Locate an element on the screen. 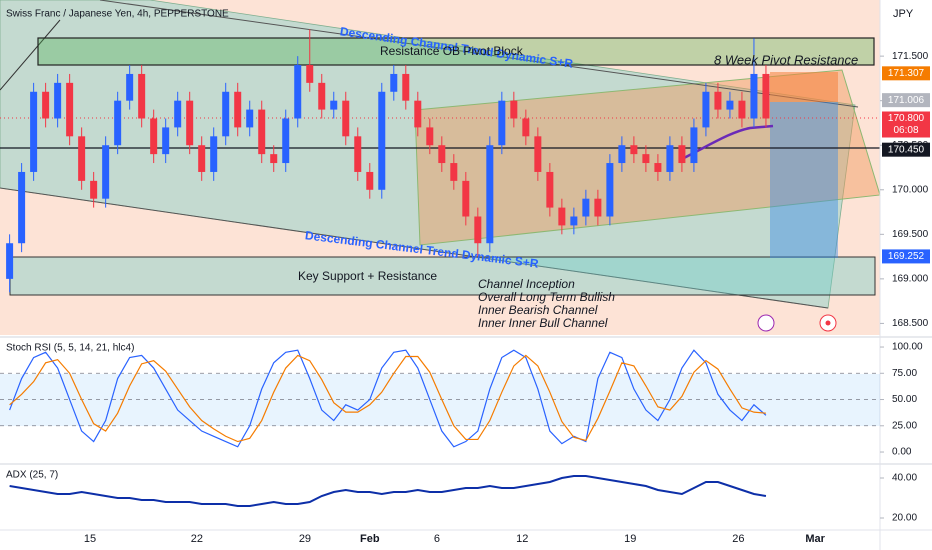 Image resolution: width=932 pixels, height=550 pixels. x-tick-label: 12 is located at coordinates (522, 539).